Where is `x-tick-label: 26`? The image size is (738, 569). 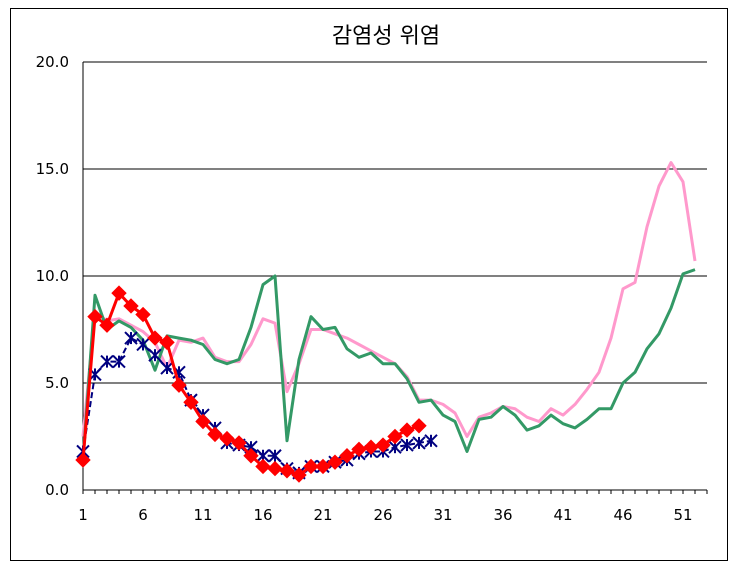
x-tick-label: 26 is located at coordinates (382, 515).